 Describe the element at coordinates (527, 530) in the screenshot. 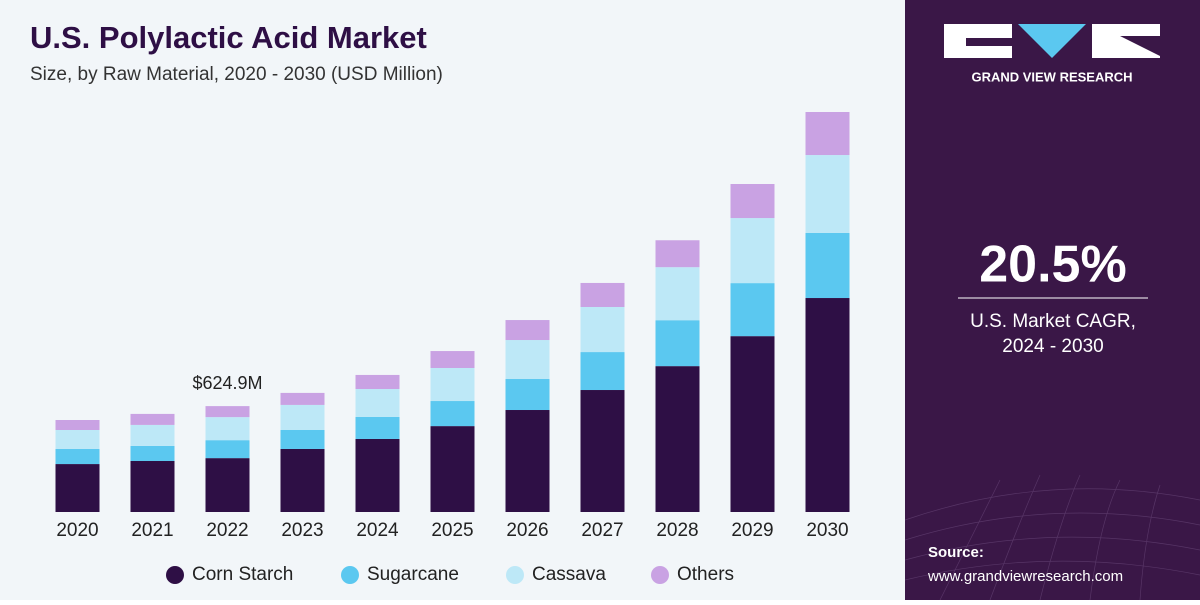

I see `x-tick-label: 2026` at that location.